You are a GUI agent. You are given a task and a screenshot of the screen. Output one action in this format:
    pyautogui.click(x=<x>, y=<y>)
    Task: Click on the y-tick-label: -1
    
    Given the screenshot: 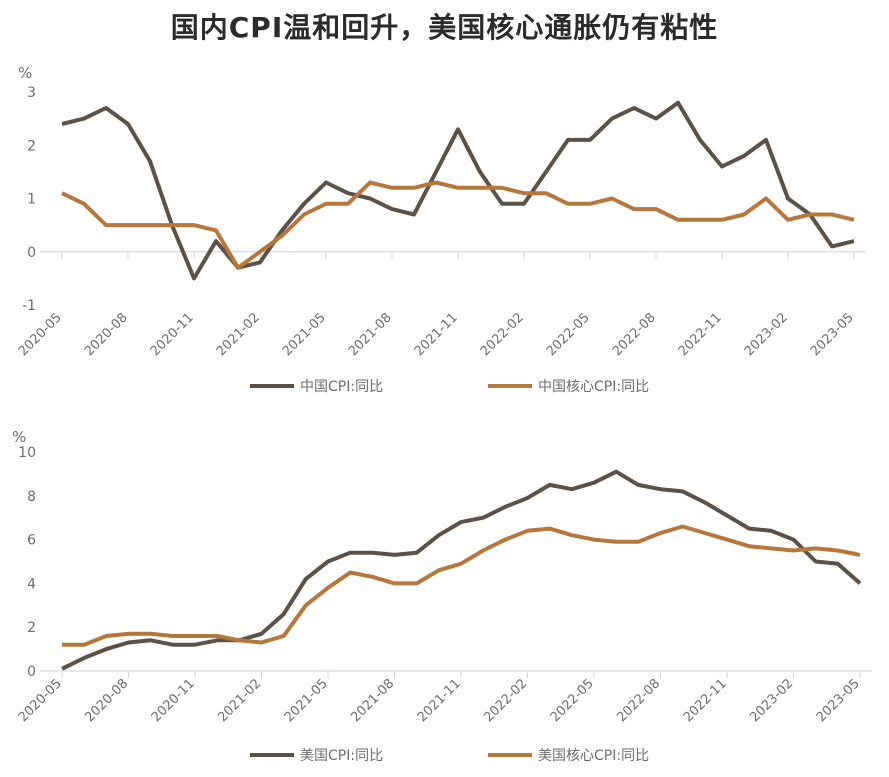 What is the action you would take?
    pyautogui.click(x=29, y=306)
    